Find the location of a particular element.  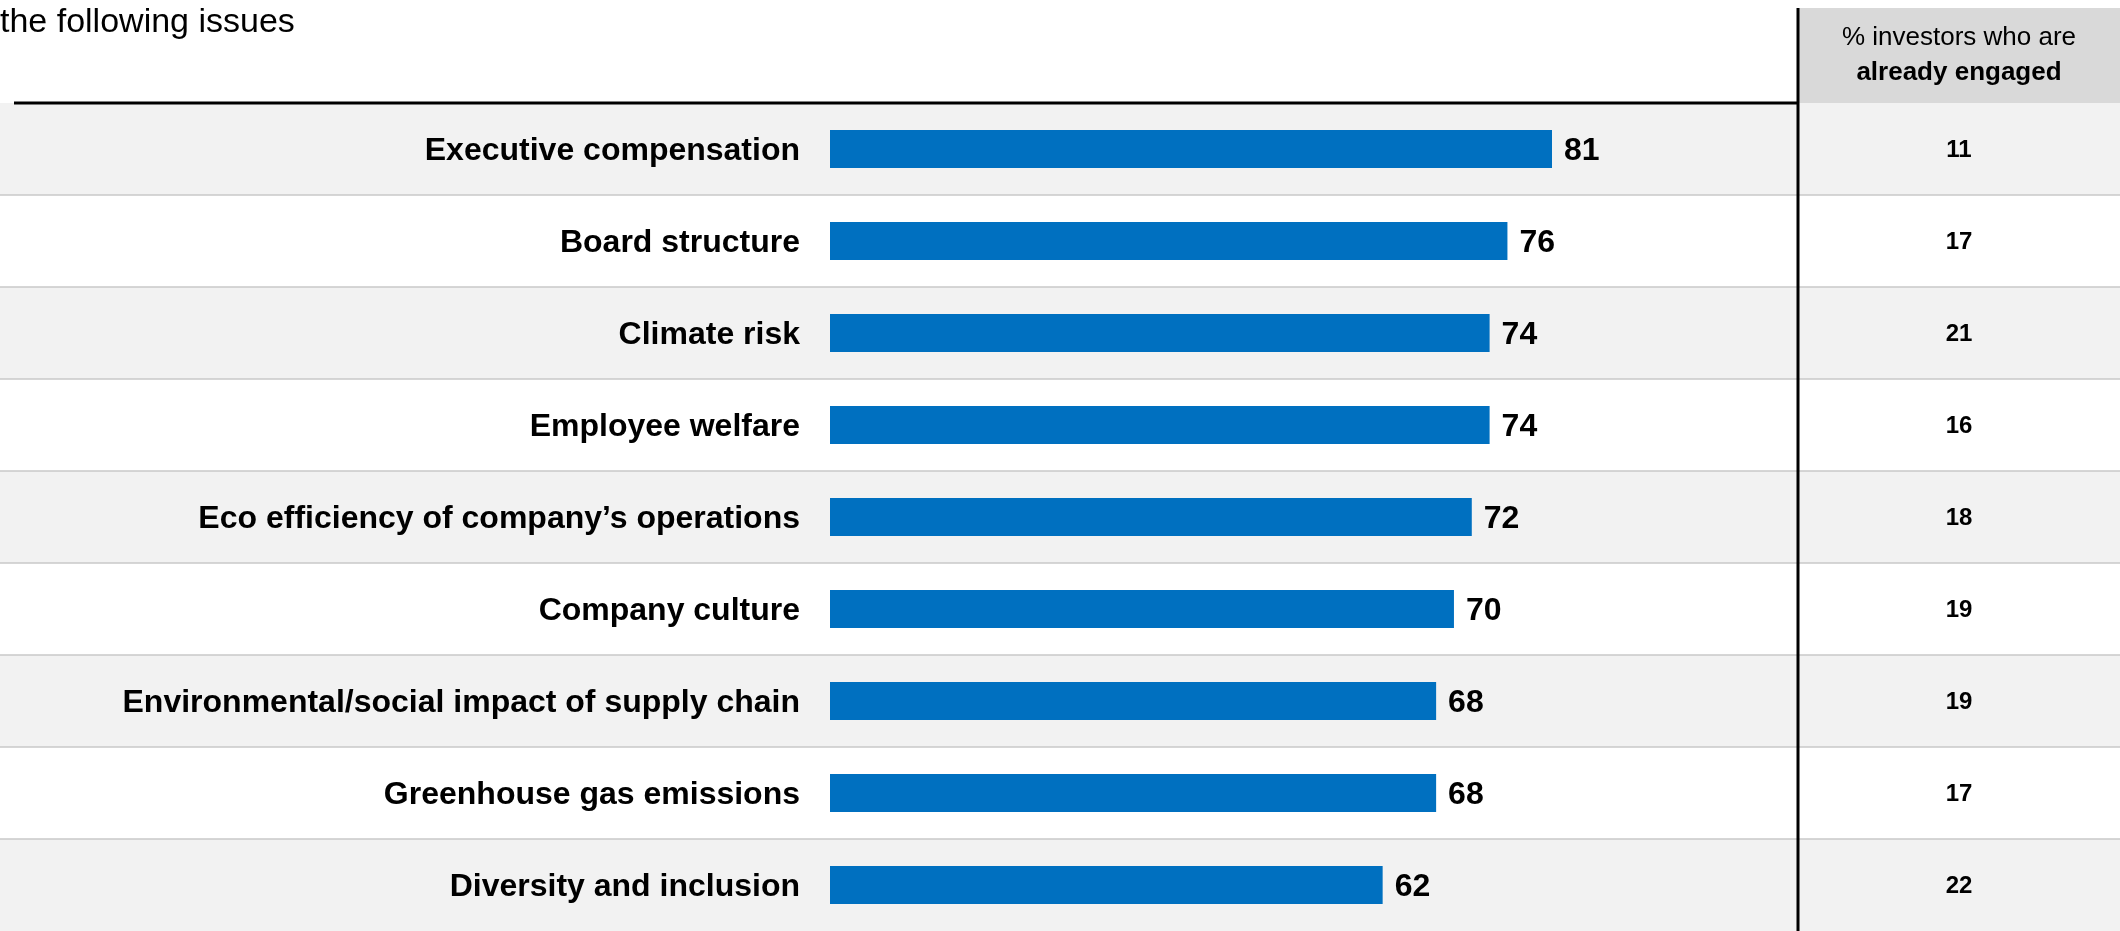

y-tick-label: Climate risk is located at coordinates (709, 333).